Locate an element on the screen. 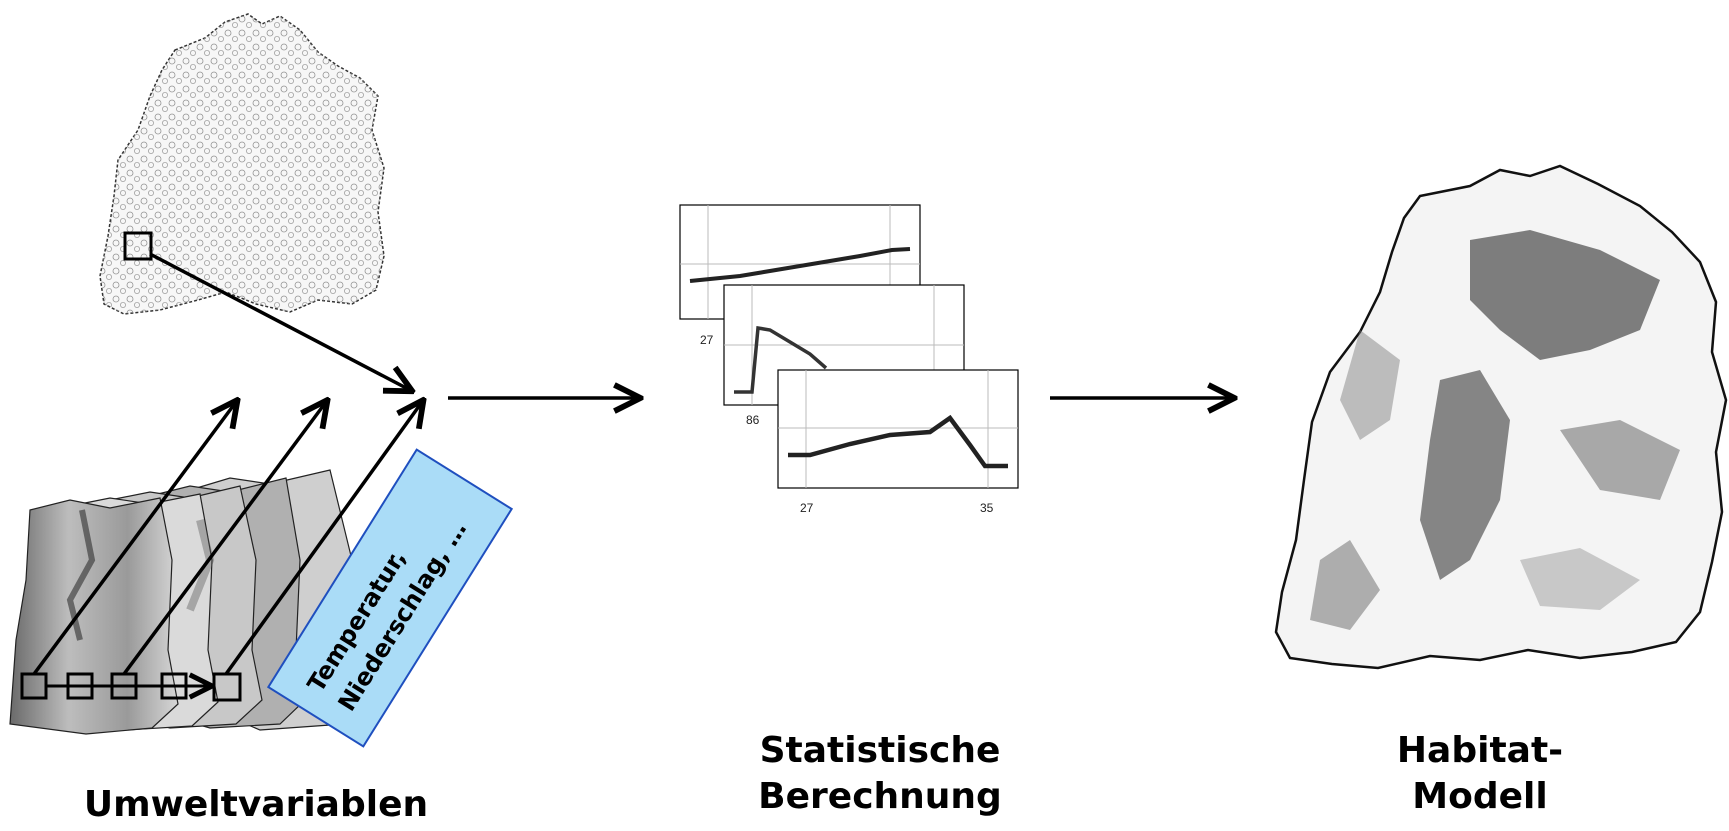 The width and height of the screenshot is (1729, 831). curve3-tick-left: 27 is located at coordinates (807, 508).